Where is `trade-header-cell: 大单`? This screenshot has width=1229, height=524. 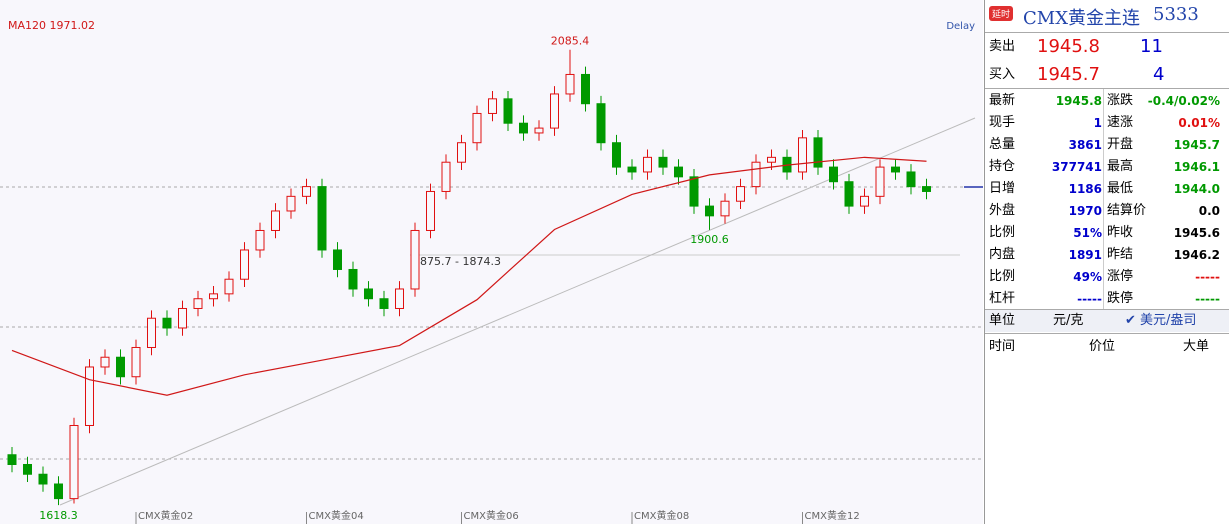 trade-header-cell: 大单 is located at coordinates (1196, 346).